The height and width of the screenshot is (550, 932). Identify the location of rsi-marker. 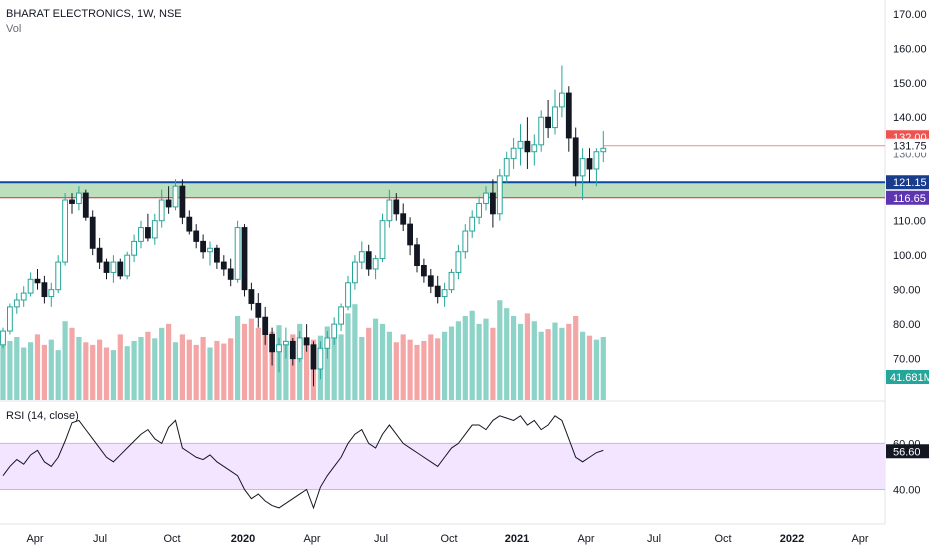
(907, 451).